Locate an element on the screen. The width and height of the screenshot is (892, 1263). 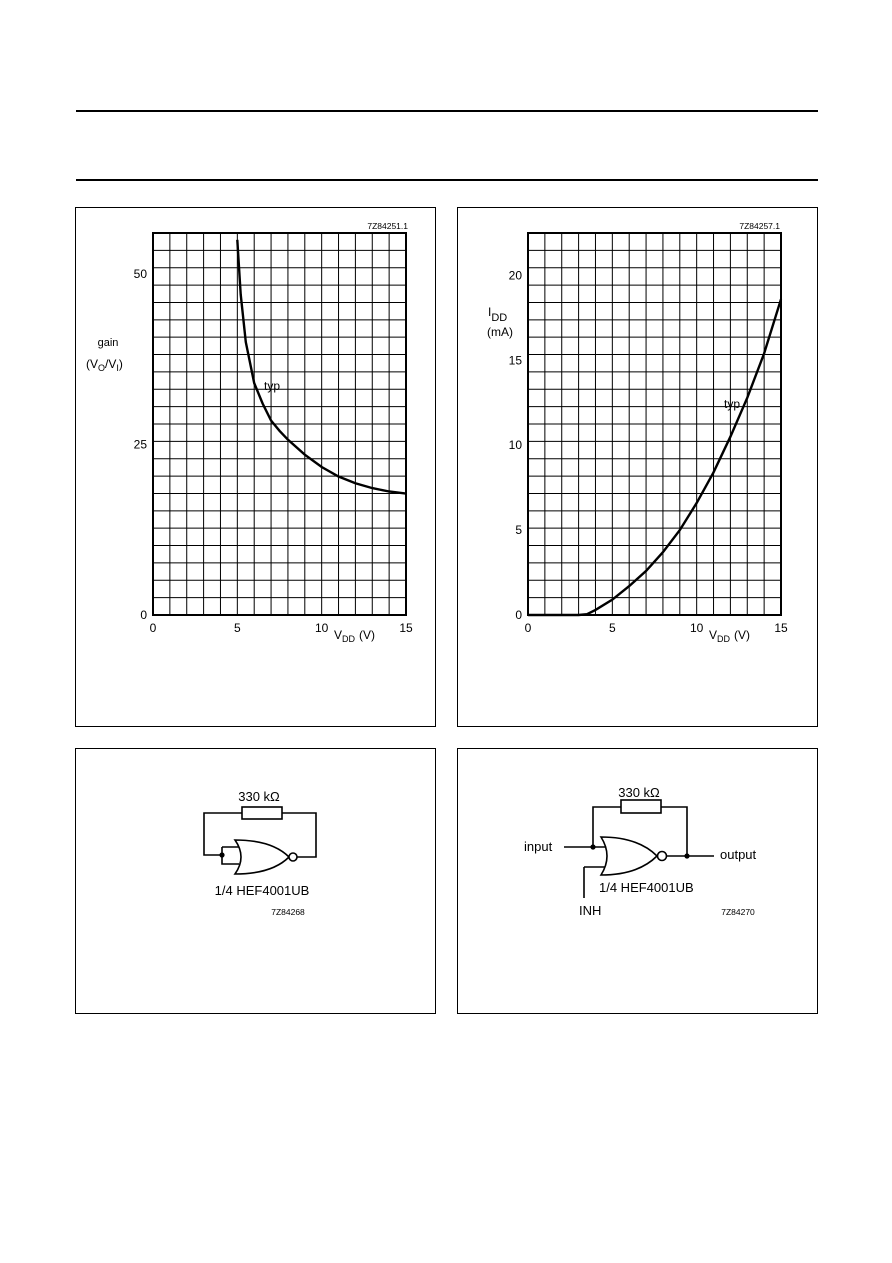
top-rule is located at coordinates (447, 111).